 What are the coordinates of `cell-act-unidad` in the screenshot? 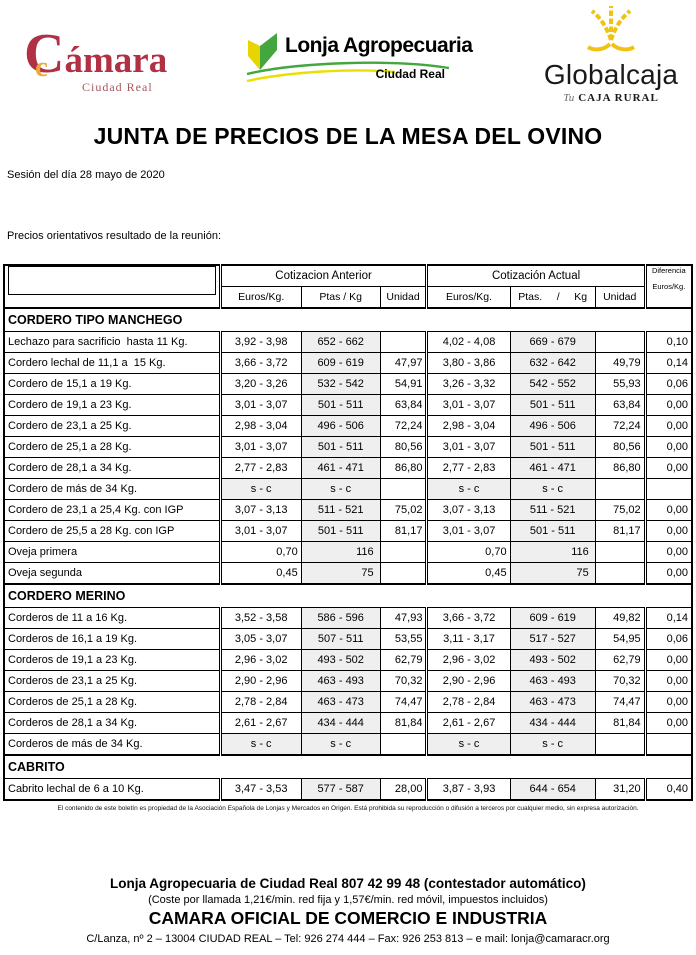 It's located at (620, 573).